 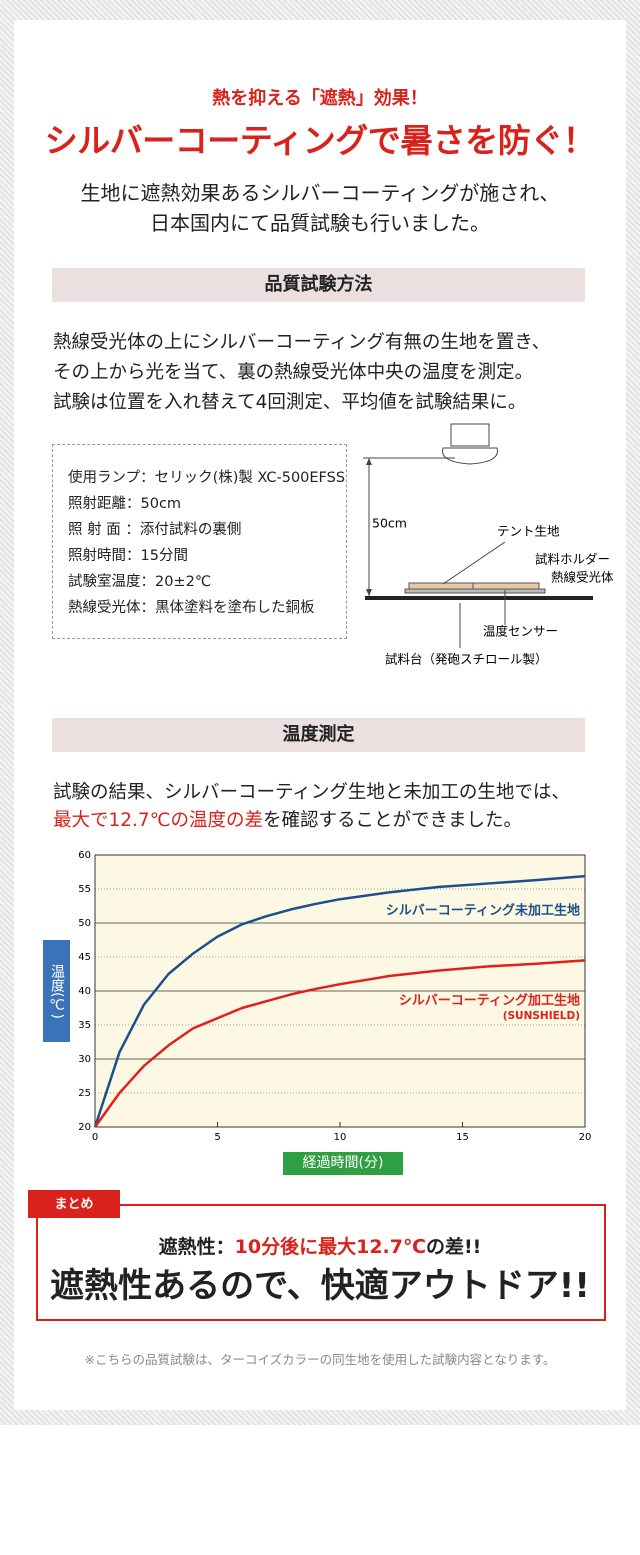 What do you see at coordinates (320, 193) in the screenshot?
I see `lead: 生地に遮熱効果あるシルバーコーティングが施され、` at bounding box center [320, 193].